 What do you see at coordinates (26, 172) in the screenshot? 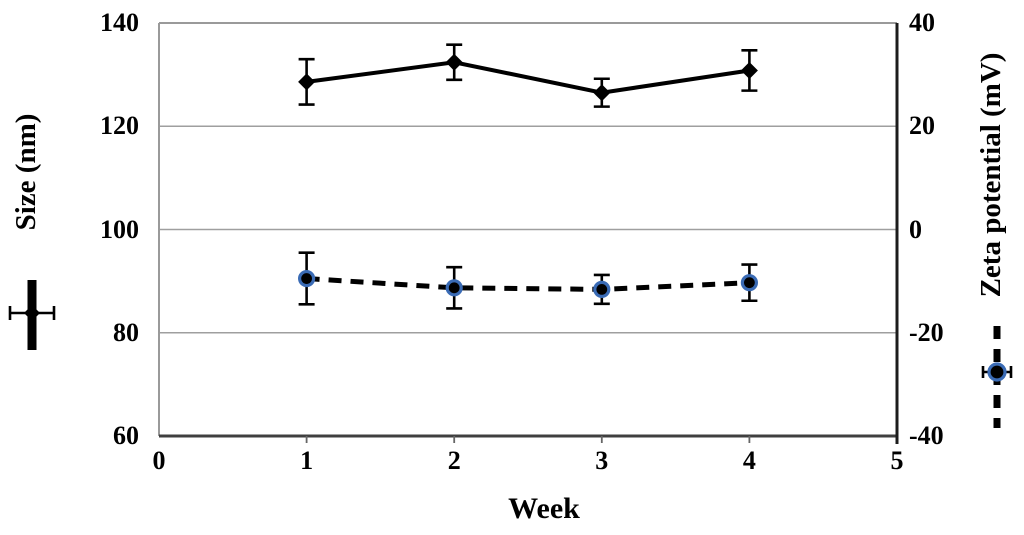
I see `left-axis-title: Size (nm)` at bounding box center [26, 172].